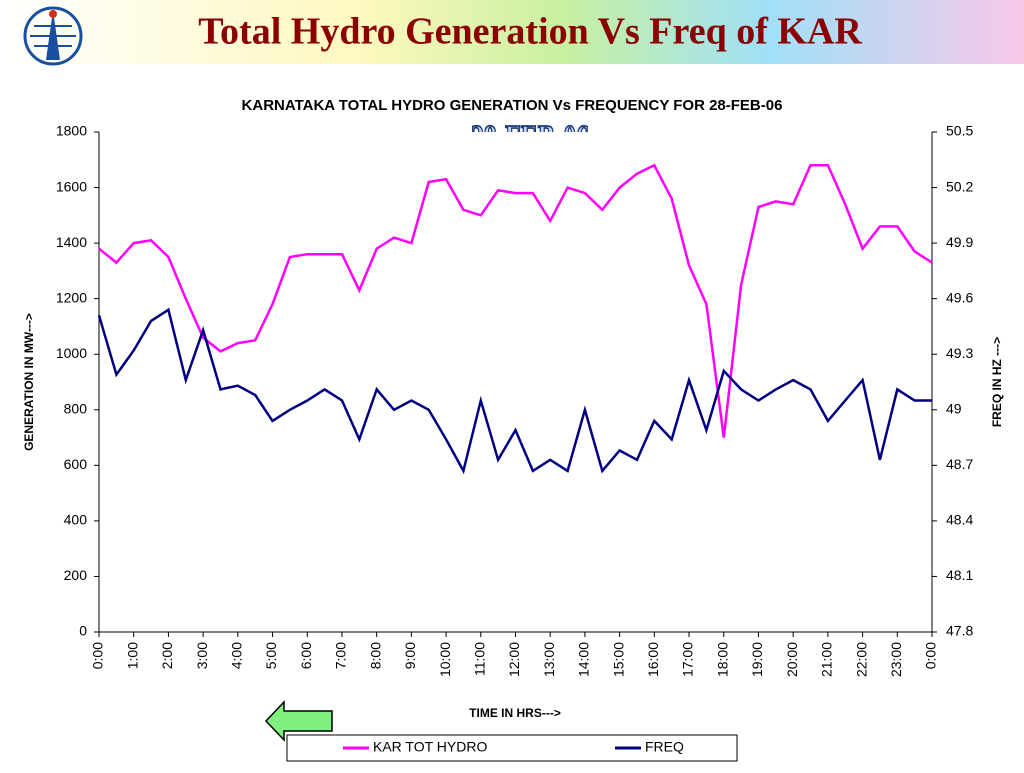 Image resolution: width=1024 pixels, height=773 pixels. Describe the element at coordinates (445, 659) in the screenshot. I see `x-tick-label: 10:00` at that location.